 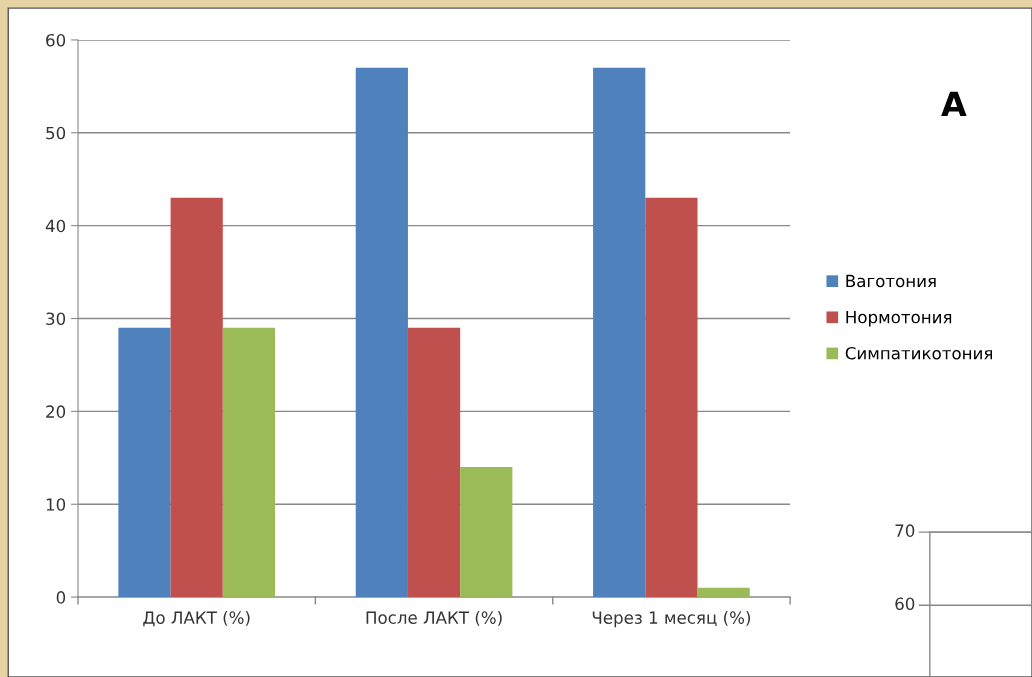 What do you see at coordinates (56, 40) in the screenshot?
I see `y-tick-label: 60` at bounding box center [56, 40].